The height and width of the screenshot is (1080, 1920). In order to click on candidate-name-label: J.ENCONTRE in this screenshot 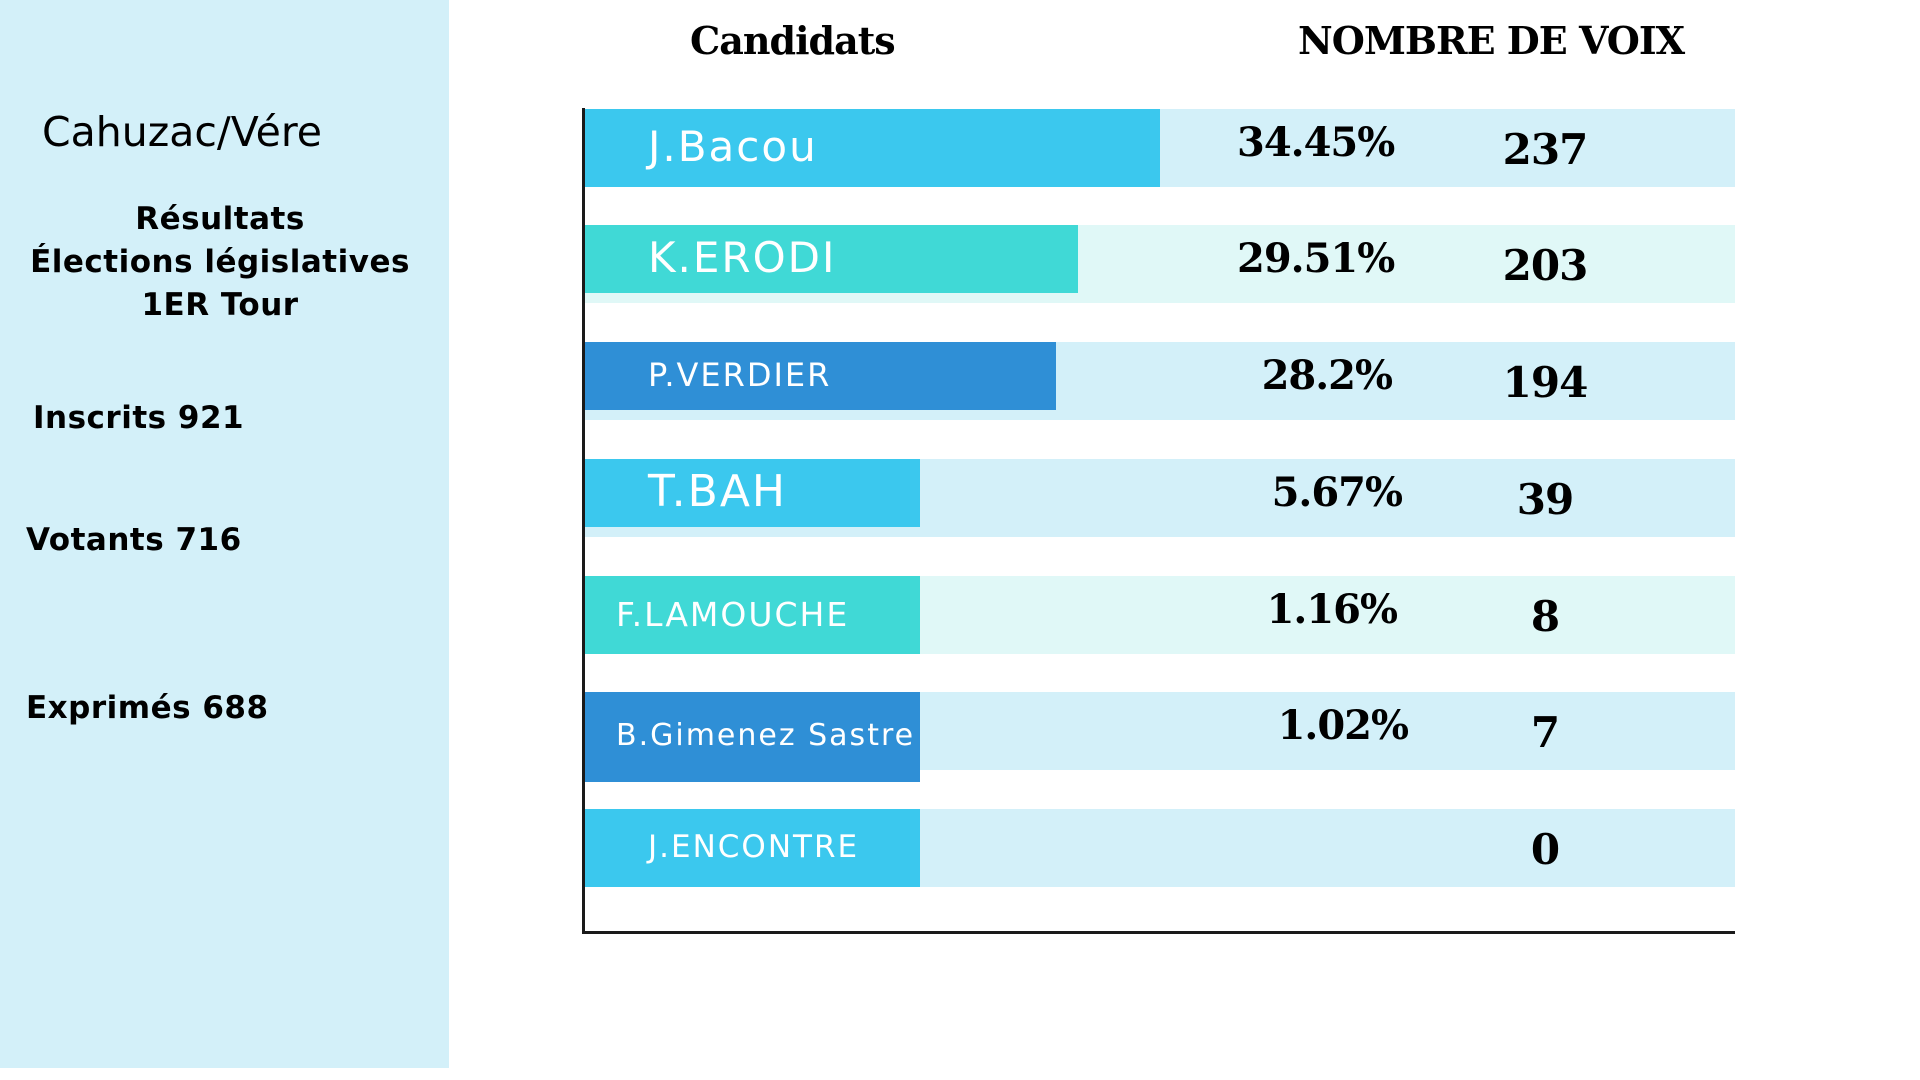, I will do `click(754, 846)`.